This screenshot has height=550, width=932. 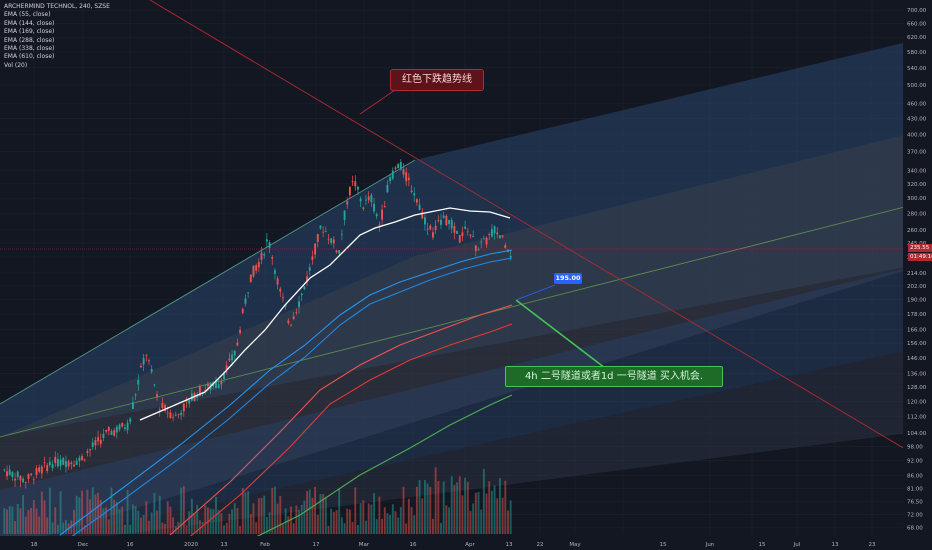 What do you see at coordinates (762, 545) in the screenshot?
I see `time-tick-label: 15` at bounding box center [762, 545].